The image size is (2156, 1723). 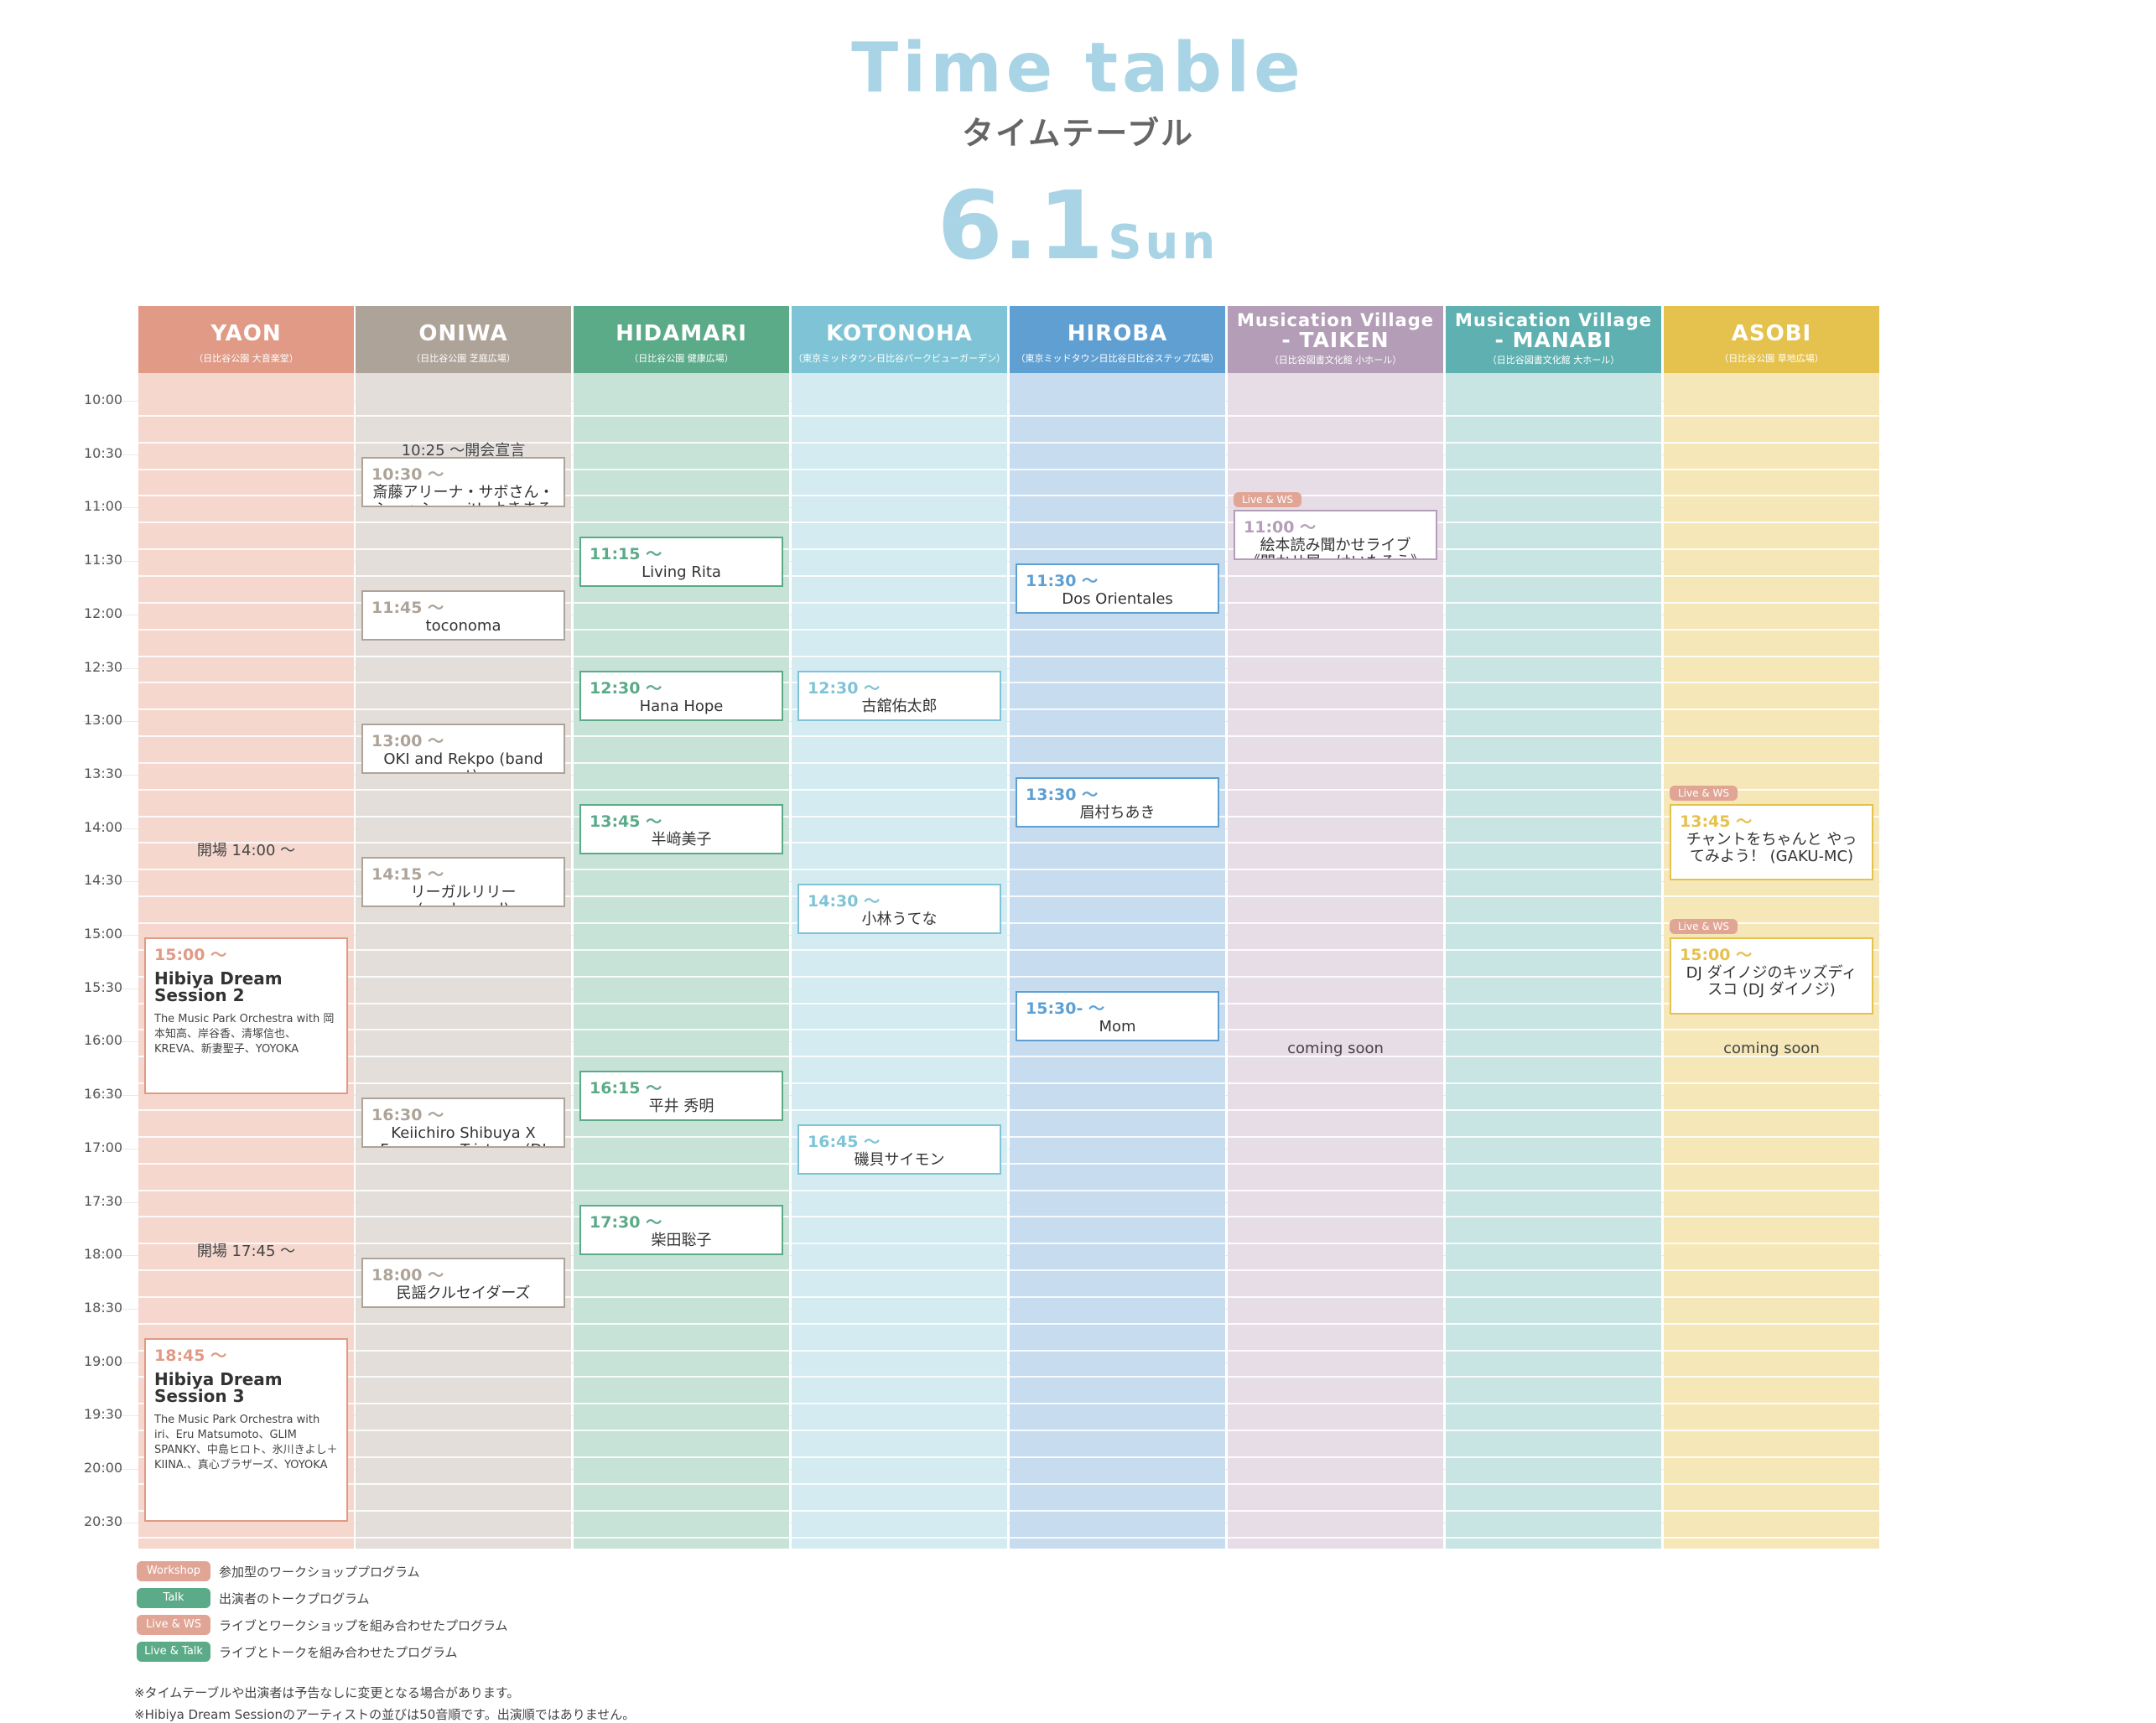 What do you see at coordinates (463, 481) in the screenshot?
I see `event-card: 10:30 〜斎藤アリーナ・サボさん・シュッシュ with よきまるバンド` at bounding box center [463, 481].